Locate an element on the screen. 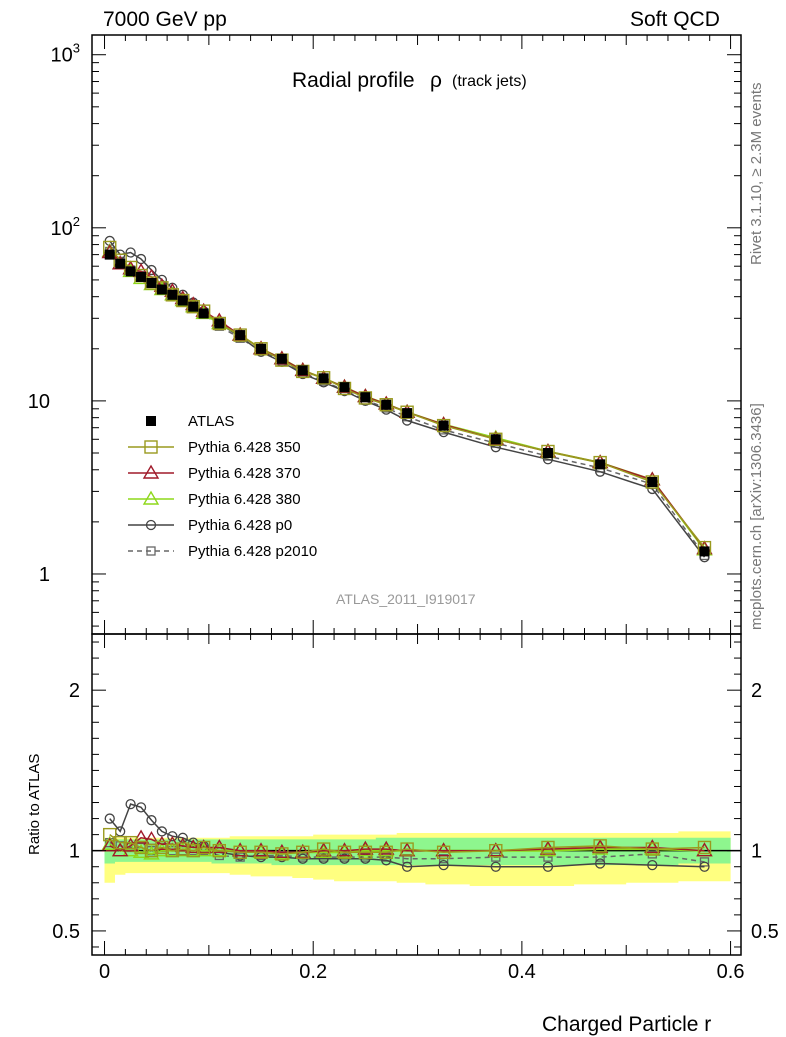 The height and width of the screenshot is (1037, 786). ratio-y-tick-label-right: 2 is located at coordinates (756, 691).